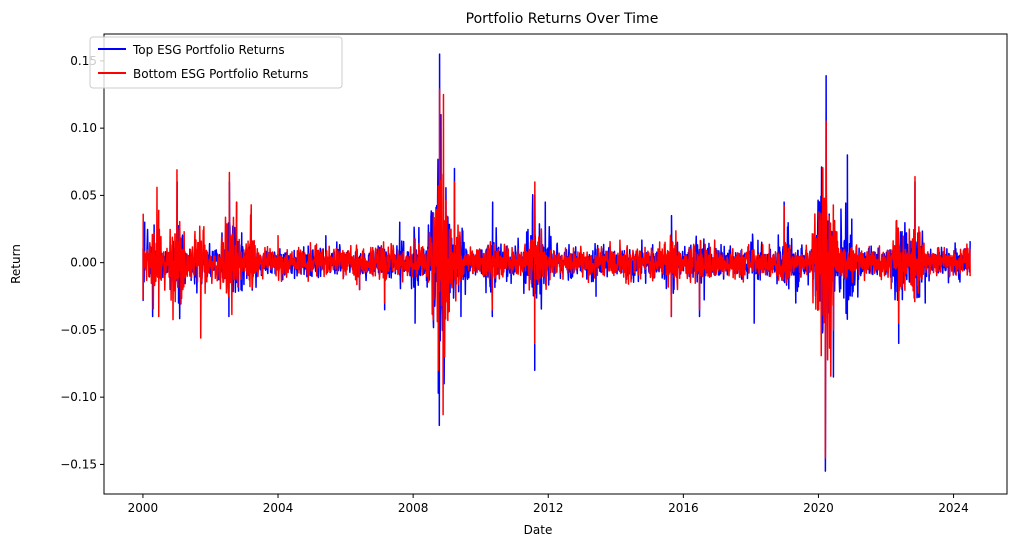 Image resolution: width=1021 pixels, height=547 pixels. I want to click on x-tick-label: 2016, so click(683, 508).